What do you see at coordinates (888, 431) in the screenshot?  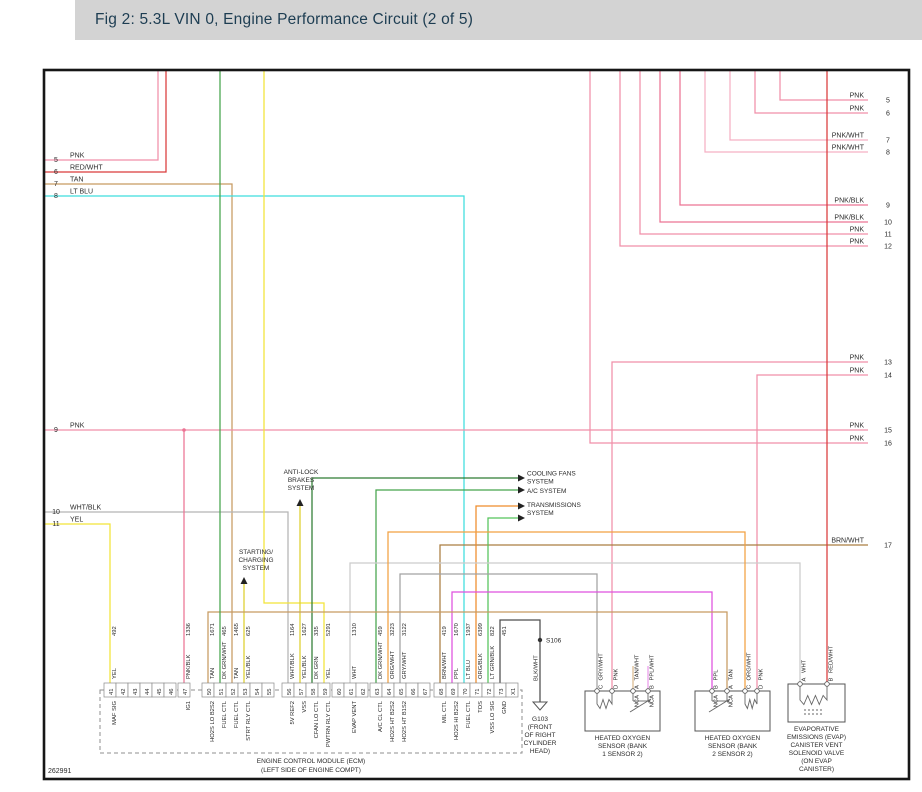 I see `edge-connector-number: 15` at bounding box center [888, 431].